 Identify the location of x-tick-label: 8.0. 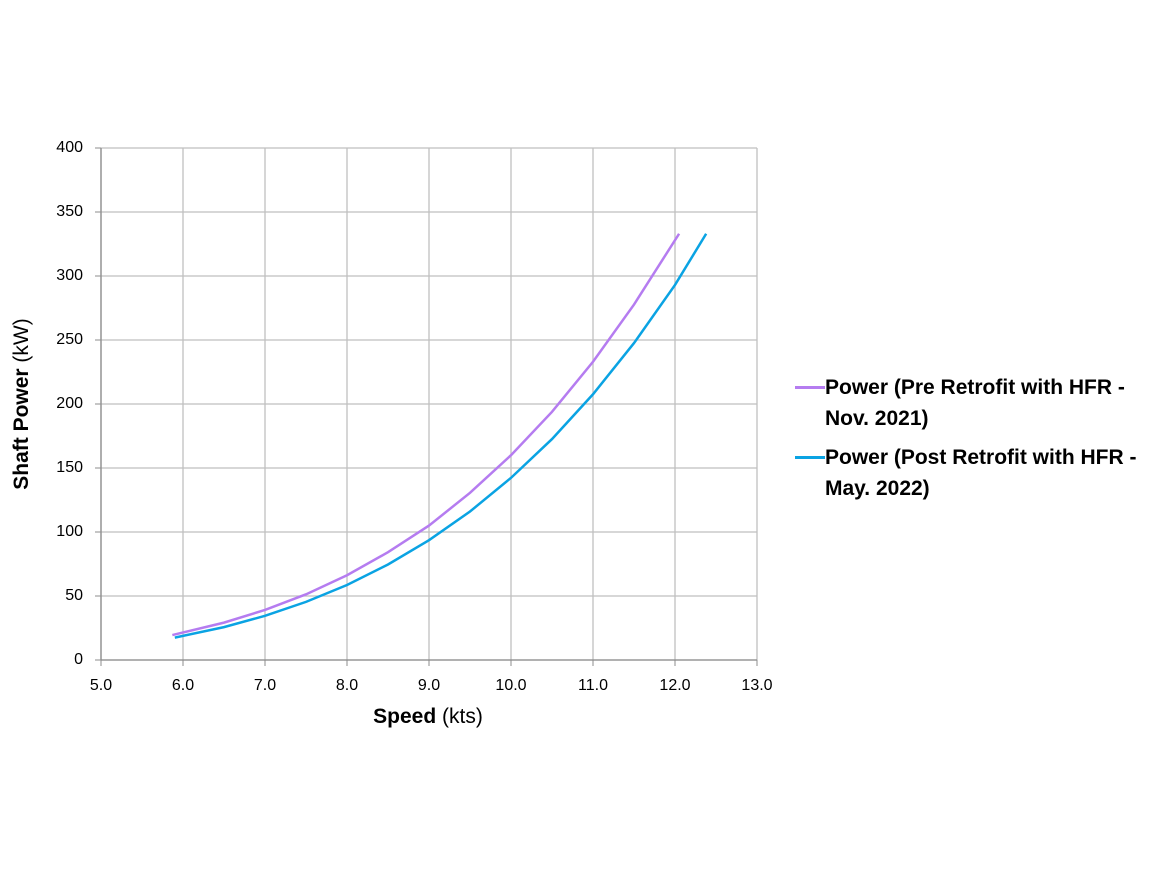
(347, 685).